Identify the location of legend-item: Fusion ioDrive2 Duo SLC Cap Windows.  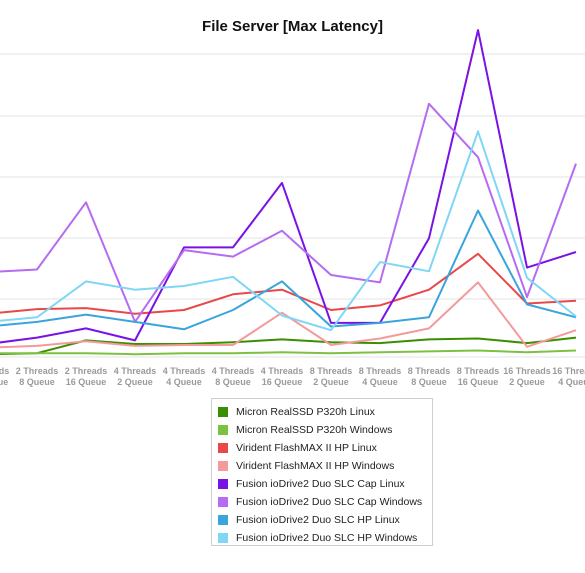
(325, 502).